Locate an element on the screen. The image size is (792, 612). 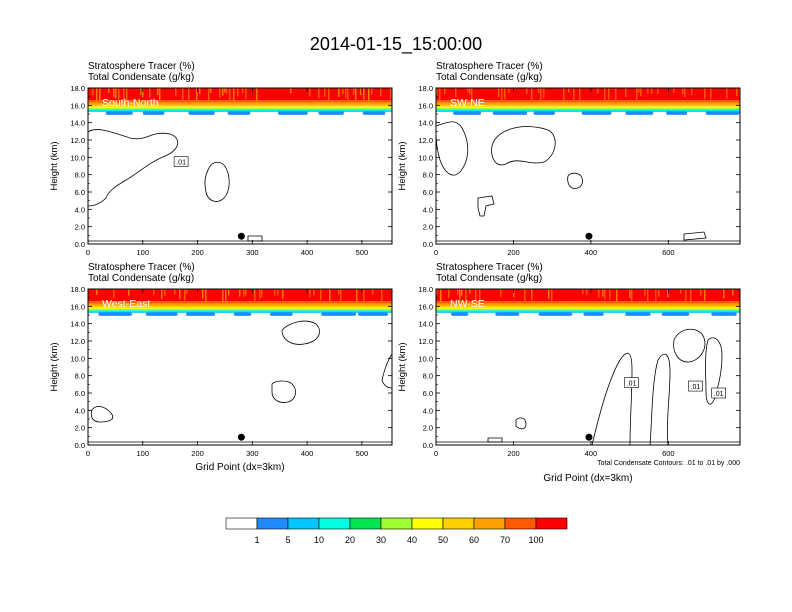
contour-label-box is located at coordinates (695, 386).